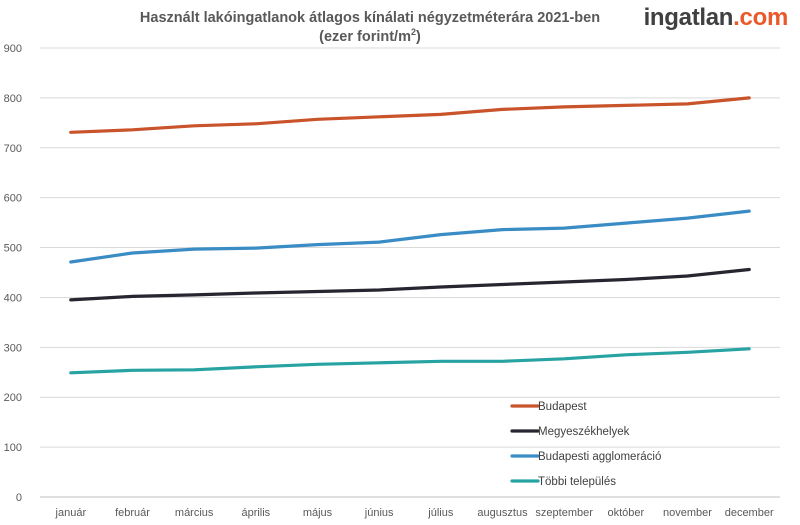  What do you see at coordinates (13, 199) in the screenshot?
I see `y-tick-label: 600` at bounding box center [13, 199].